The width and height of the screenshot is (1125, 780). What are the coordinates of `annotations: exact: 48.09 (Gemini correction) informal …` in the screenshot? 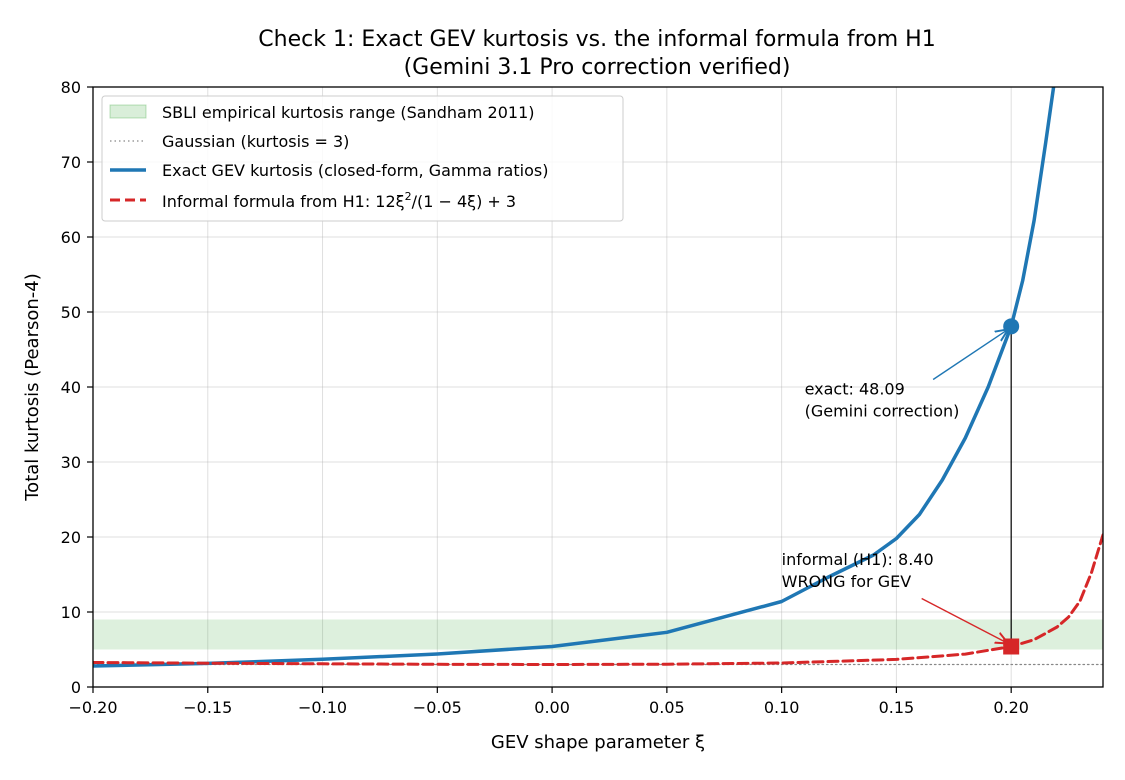 It's located at (895, 486).